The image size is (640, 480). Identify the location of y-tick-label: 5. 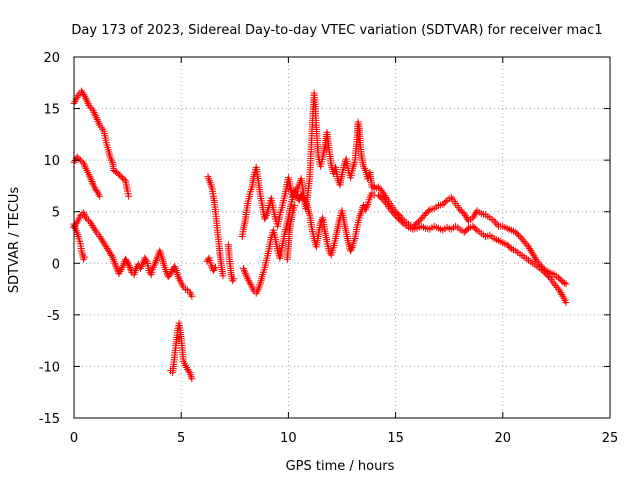
(56, 213).